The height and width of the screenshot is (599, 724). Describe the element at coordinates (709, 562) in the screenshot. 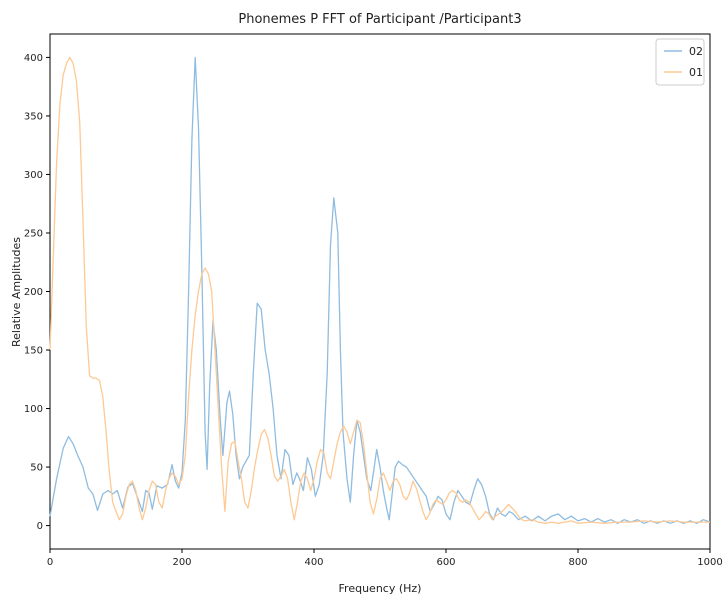

I see `x-tick-label: 1000` at that location.